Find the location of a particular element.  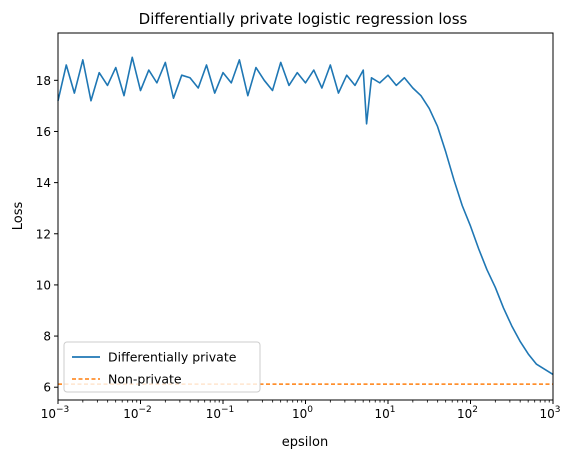

y-tick-label: 18 is located at coordinates (43, 81).